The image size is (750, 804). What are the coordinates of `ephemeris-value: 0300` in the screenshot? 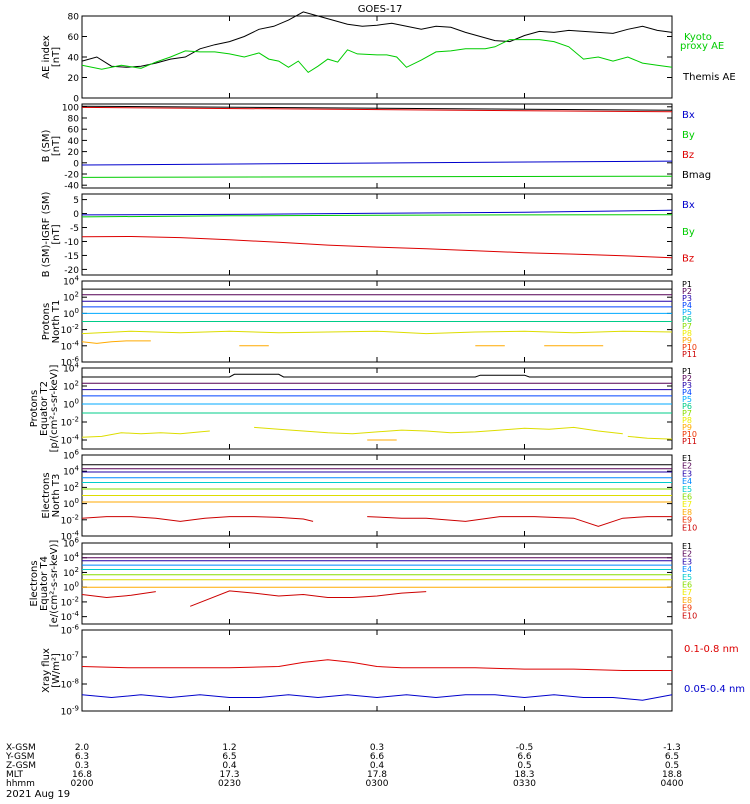 It's located at (377, 784).